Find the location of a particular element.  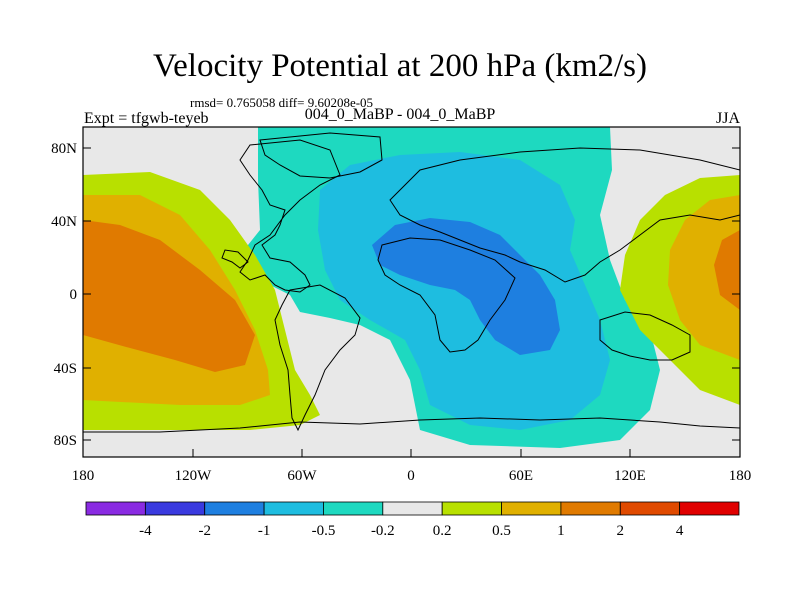

chart-title: Velocity Potential at 200 hPa (km2/s) is located at coordinates (400, 66).